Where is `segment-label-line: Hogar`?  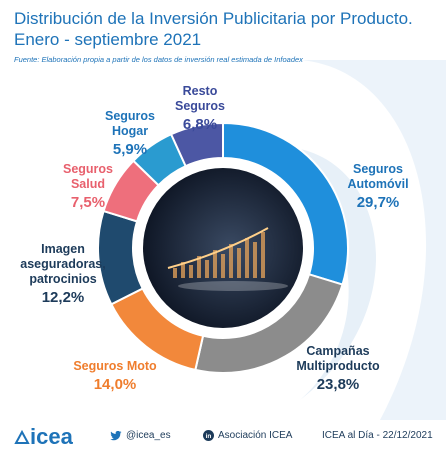
segment-label-line: Hogar is located at coordinates (130, 131).